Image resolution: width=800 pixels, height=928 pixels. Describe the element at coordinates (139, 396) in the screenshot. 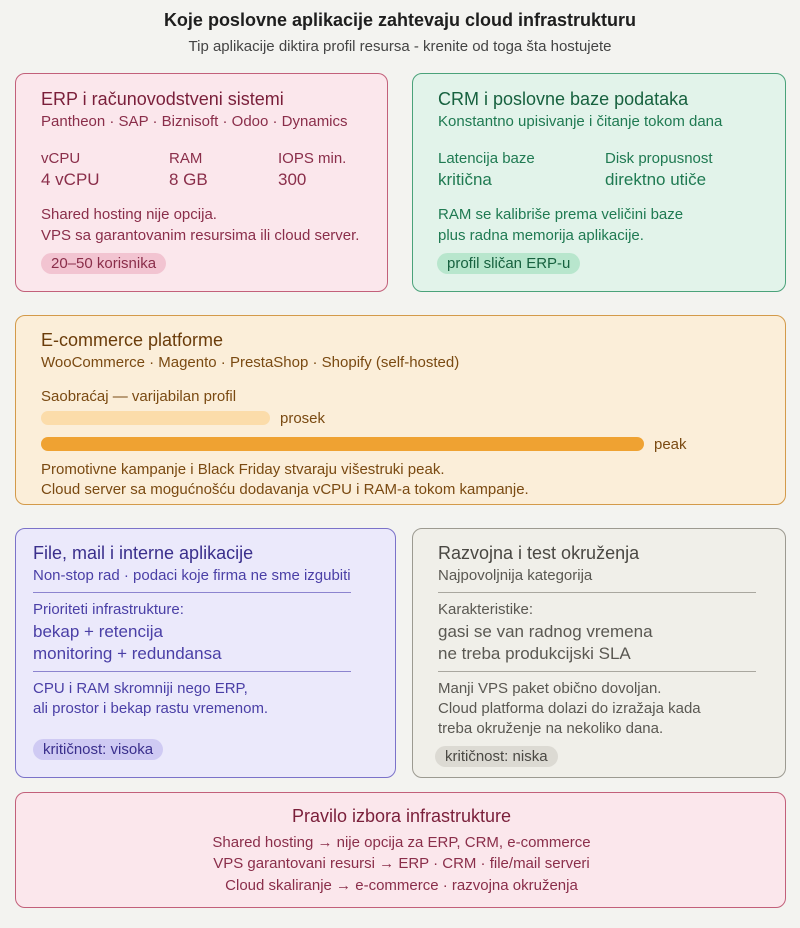

I see `traffic-label: Saobraćaj — varijabilan profil` at that location.